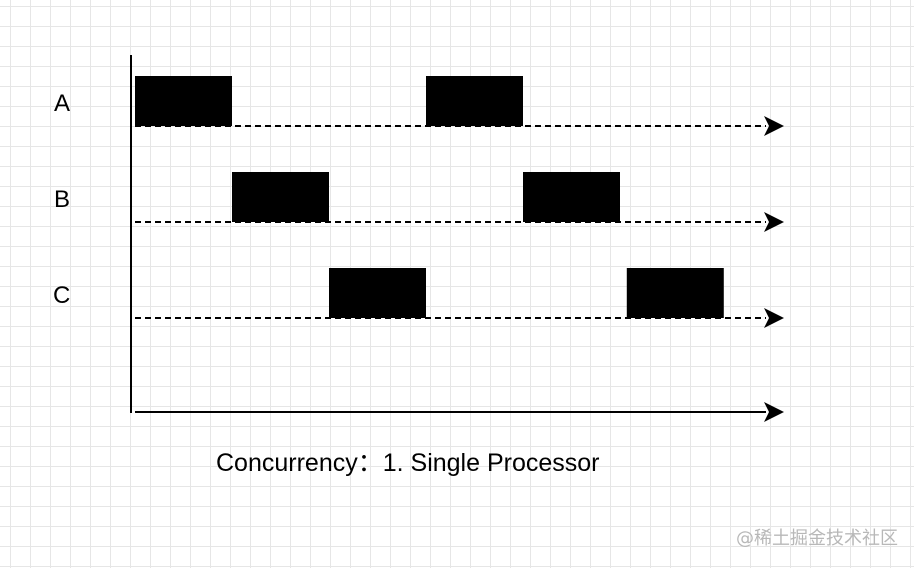 This screenshot has height=568, width=914. I want to click on timeline-c-arrowhead, so click(774, 318).